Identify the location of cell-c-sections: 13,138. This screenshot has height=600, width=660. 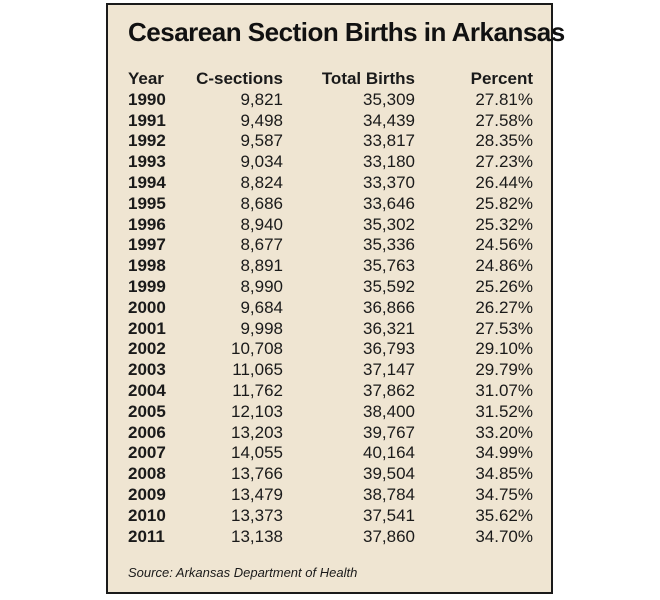
(257, 536).